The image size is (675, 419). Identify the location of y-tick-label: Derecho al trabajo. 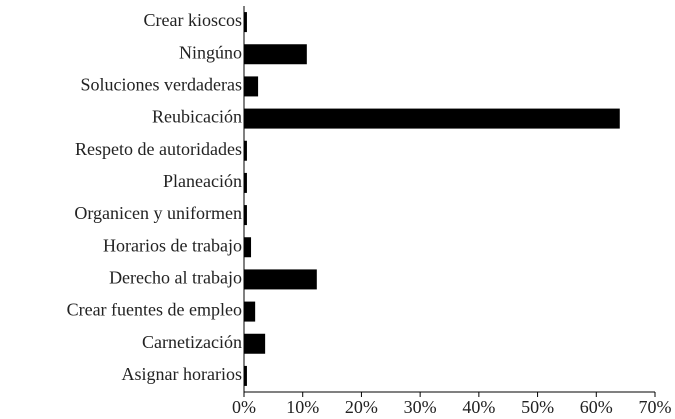
(175, 278).